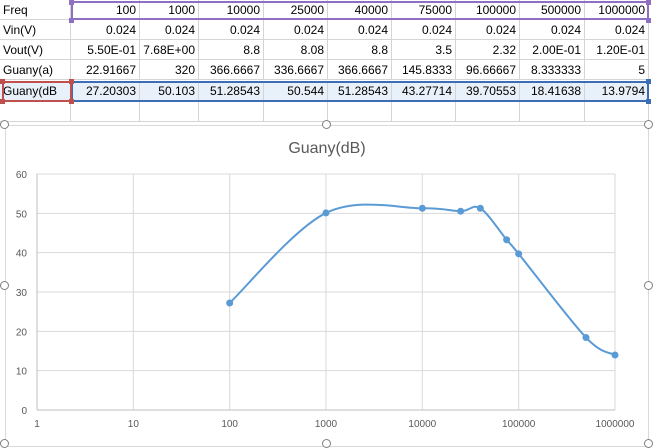 This screenshot has width=656, height=448. Describe the element at coordinates (424, 10) in the screenshot. I see `cell: 75000` at that location.